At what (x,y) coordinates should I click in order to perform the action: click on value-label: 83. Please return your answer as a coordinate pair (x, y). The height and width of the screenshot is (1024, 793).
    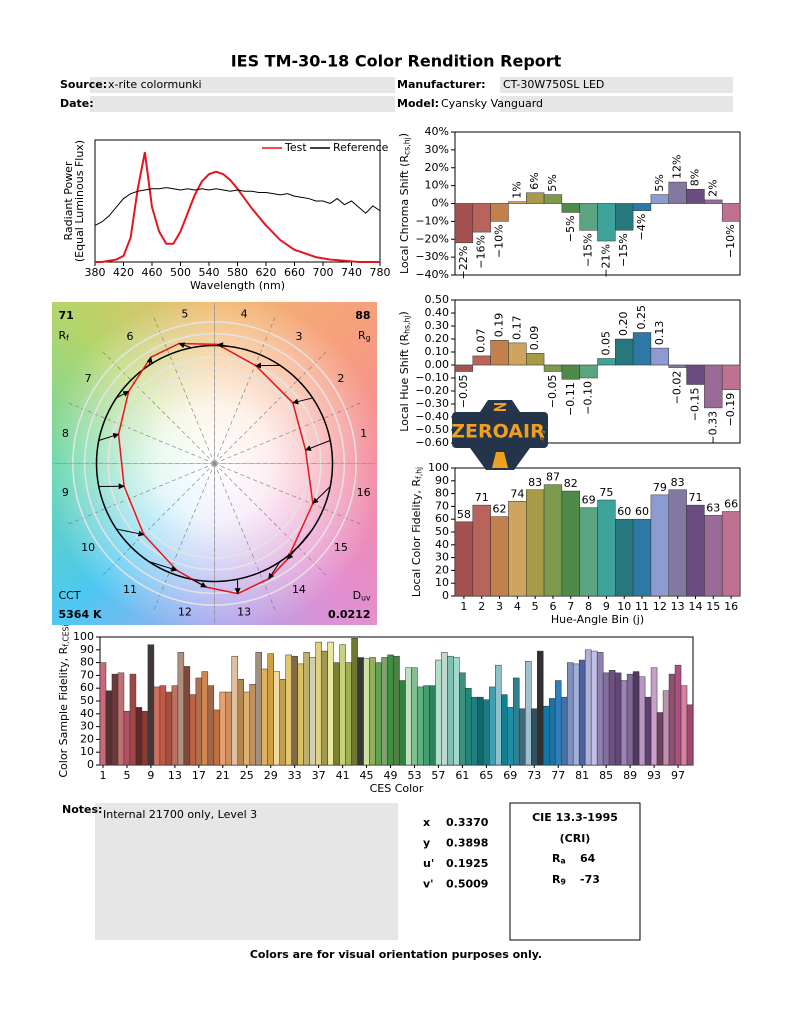
    Looking at the image, I should click on (535, 482).